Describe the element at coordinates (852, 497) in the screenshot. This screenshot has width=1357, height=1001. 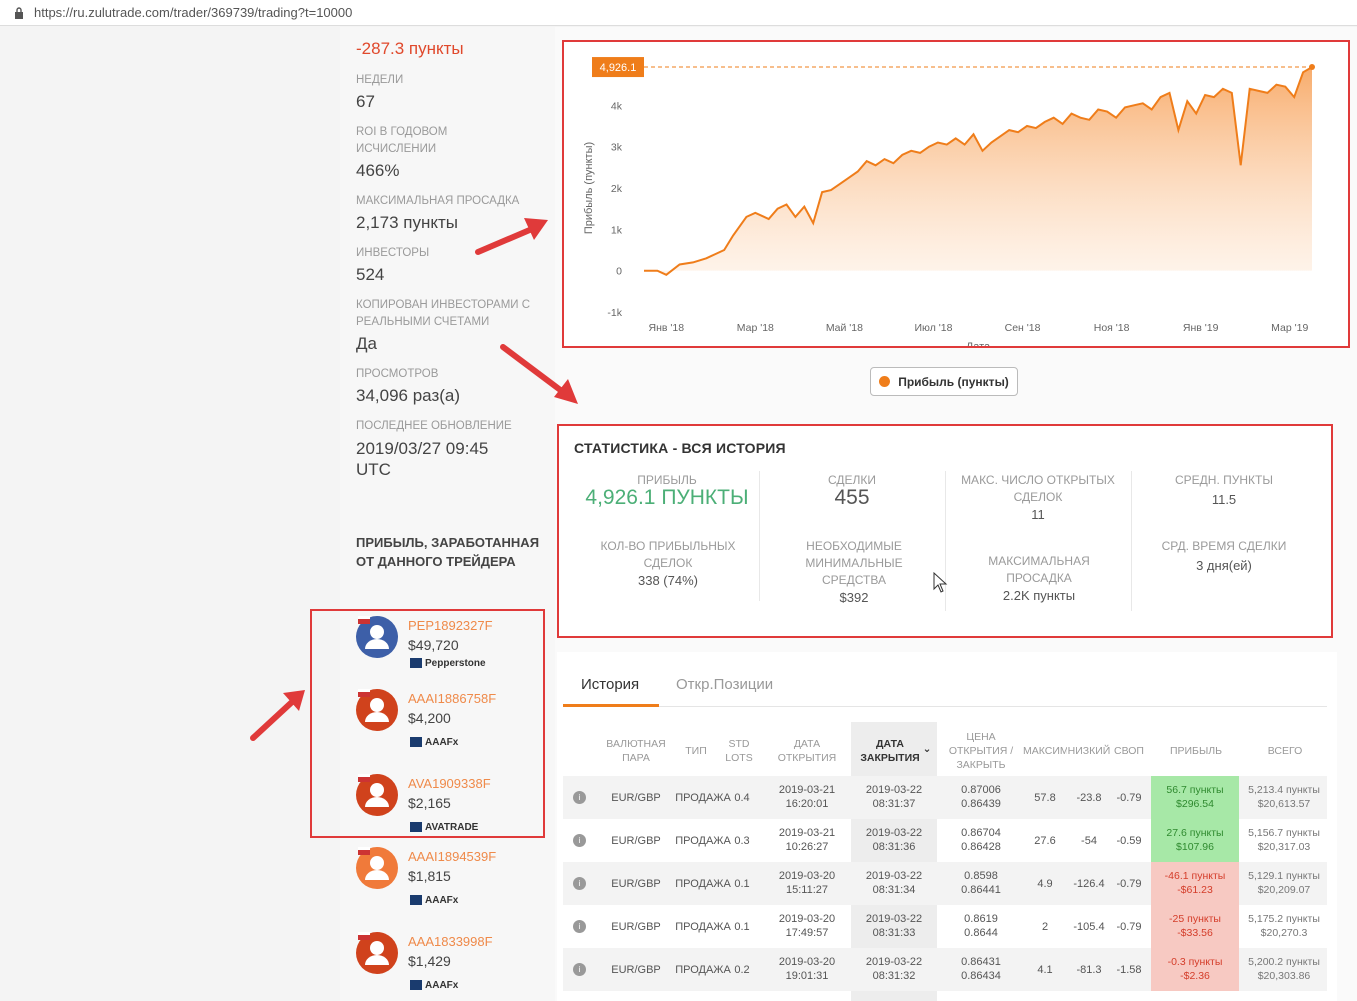
I see `stat-trades-value: 455` at that location.